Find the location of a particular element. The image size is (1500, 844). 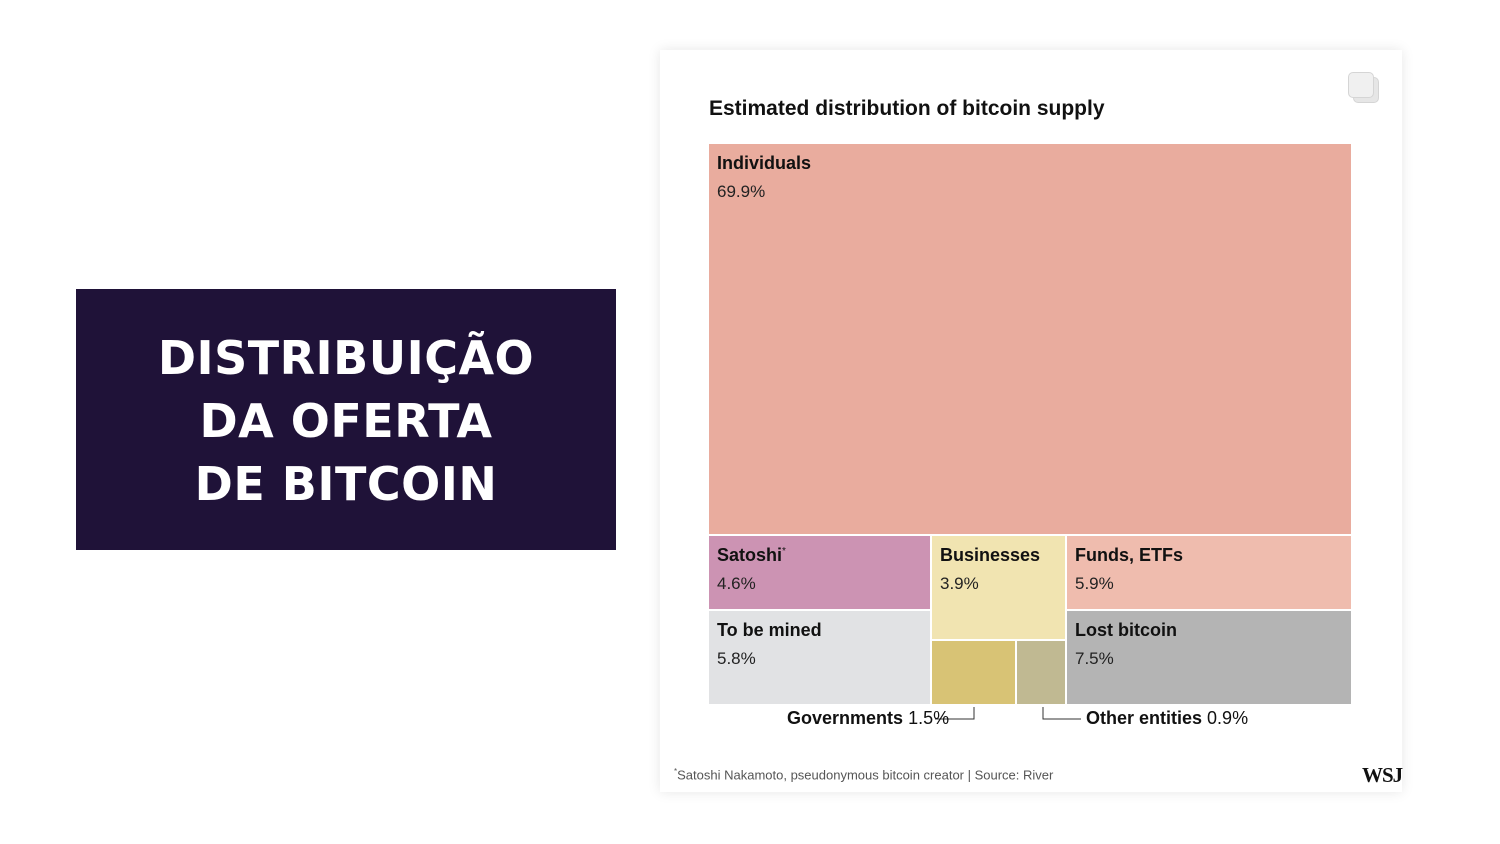

tile-label-individuals: Individuals is located at coordinates (764, 163).